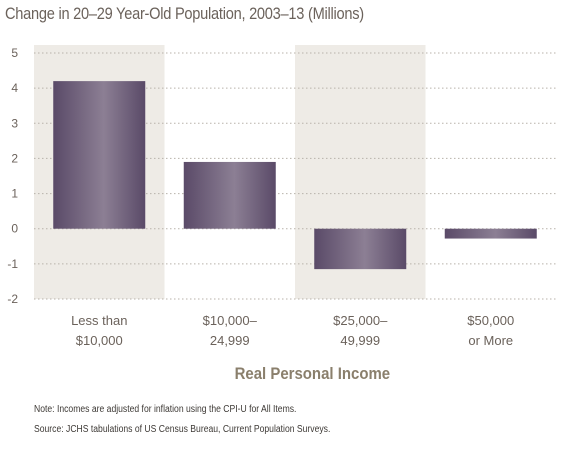 Image resolution: width=570 pixels, height=454 pixels. What do you see at coordinates (99, 320) in the screenshot?
I see `x-tick-label: Less than` at bounding box center [99, 320].